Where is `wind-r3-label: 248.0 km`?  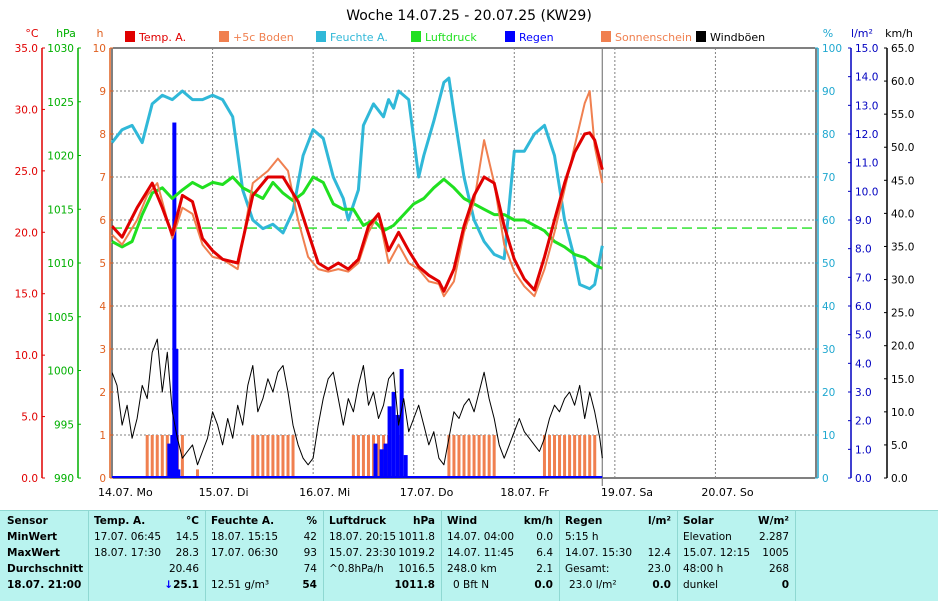
wind-r3-label: 248.0 km is located at coordinates (472, 569).